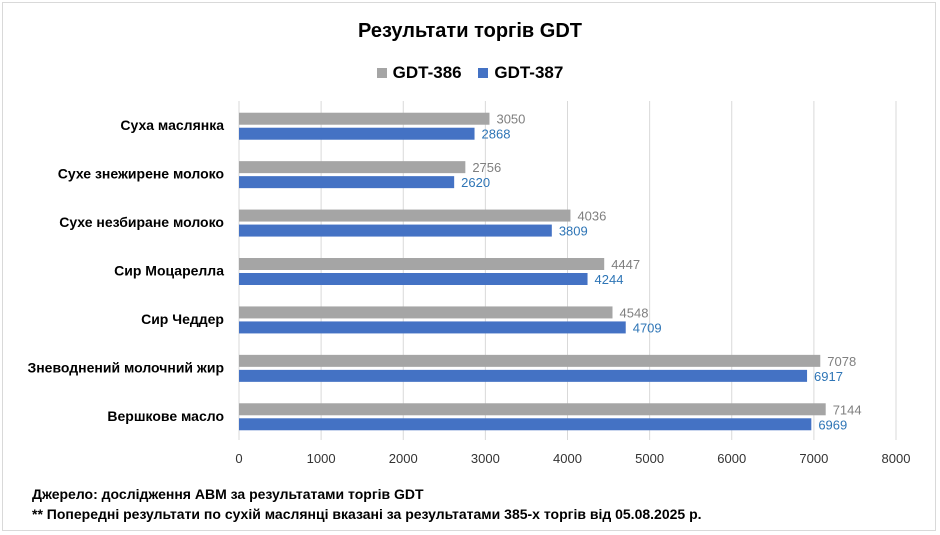 Image resolution: width=940 pixels, height=535 pixels. What do you see at coordinates (470, 31) in the screenshot?
I see `chart-title: Результати торгів GDT` at bounding box center [470, 31].